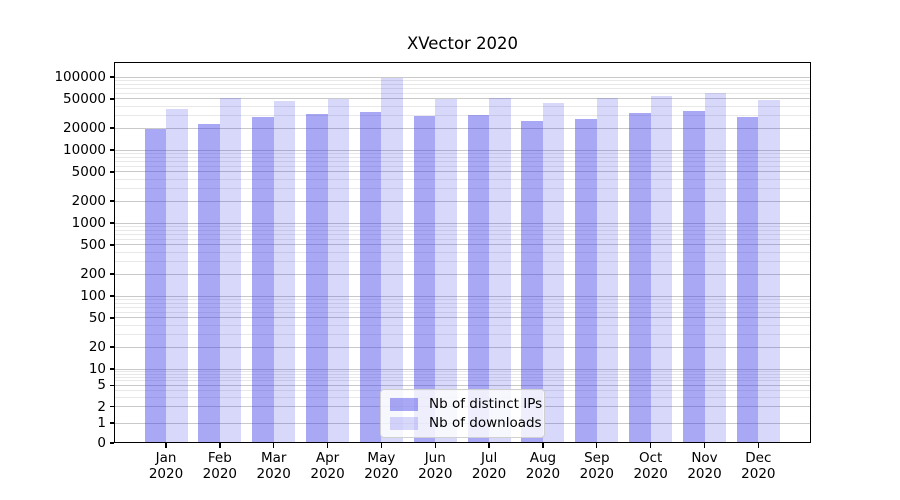 The height and width of the screenshot is (500, 900). What do you see at coordinates (462, 43) in the screenshot?
I see `chart-title: XVector 2020` at bounding box center [462, 43].